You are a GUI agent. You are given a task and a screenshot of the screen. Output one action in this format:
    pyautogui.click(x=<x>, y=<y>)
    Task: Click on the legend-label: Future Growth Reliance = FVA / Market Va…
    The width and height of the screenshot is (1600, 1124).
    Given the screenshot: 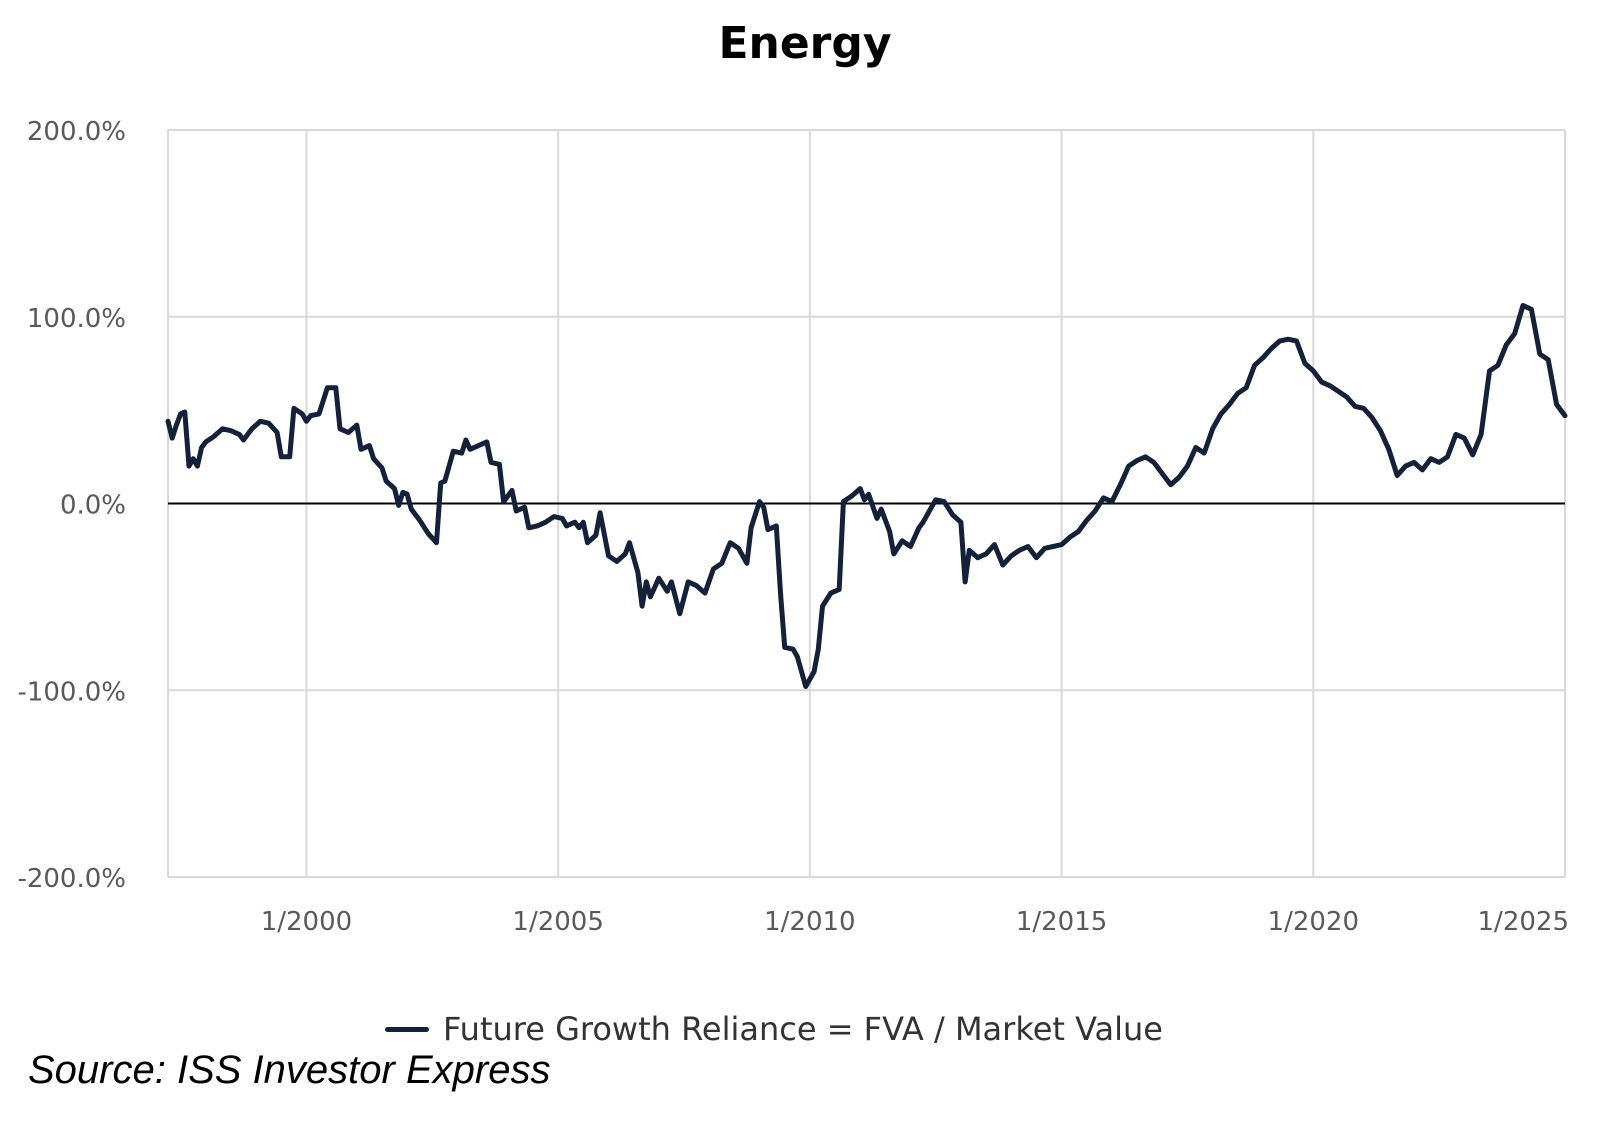 What is the action you would take?
    pyautogui.click(x=803, y=1029)
    